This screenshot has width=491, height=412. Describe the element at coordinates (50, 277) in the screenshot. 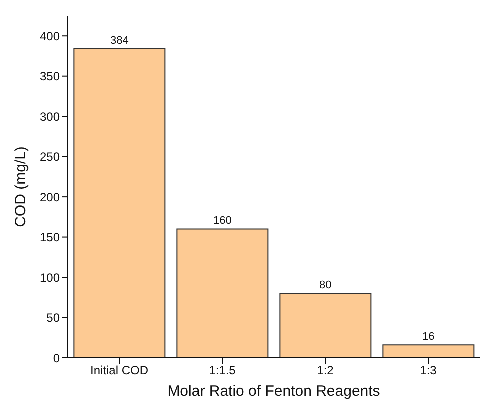

I see `y-tick-label: 100` at that location.